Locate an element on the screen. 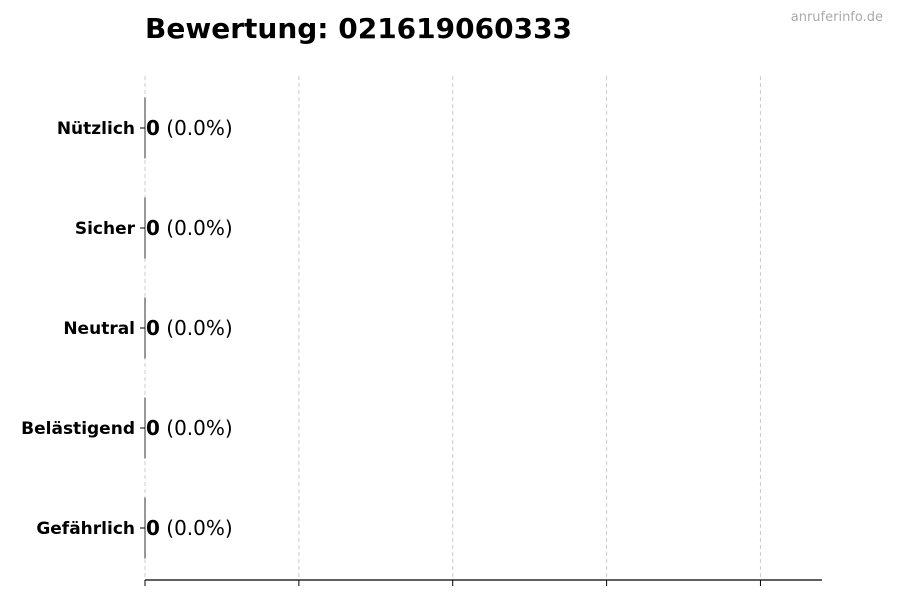  chart-title: Bewertung: 021619060333 is located at coordinates (359, 28).